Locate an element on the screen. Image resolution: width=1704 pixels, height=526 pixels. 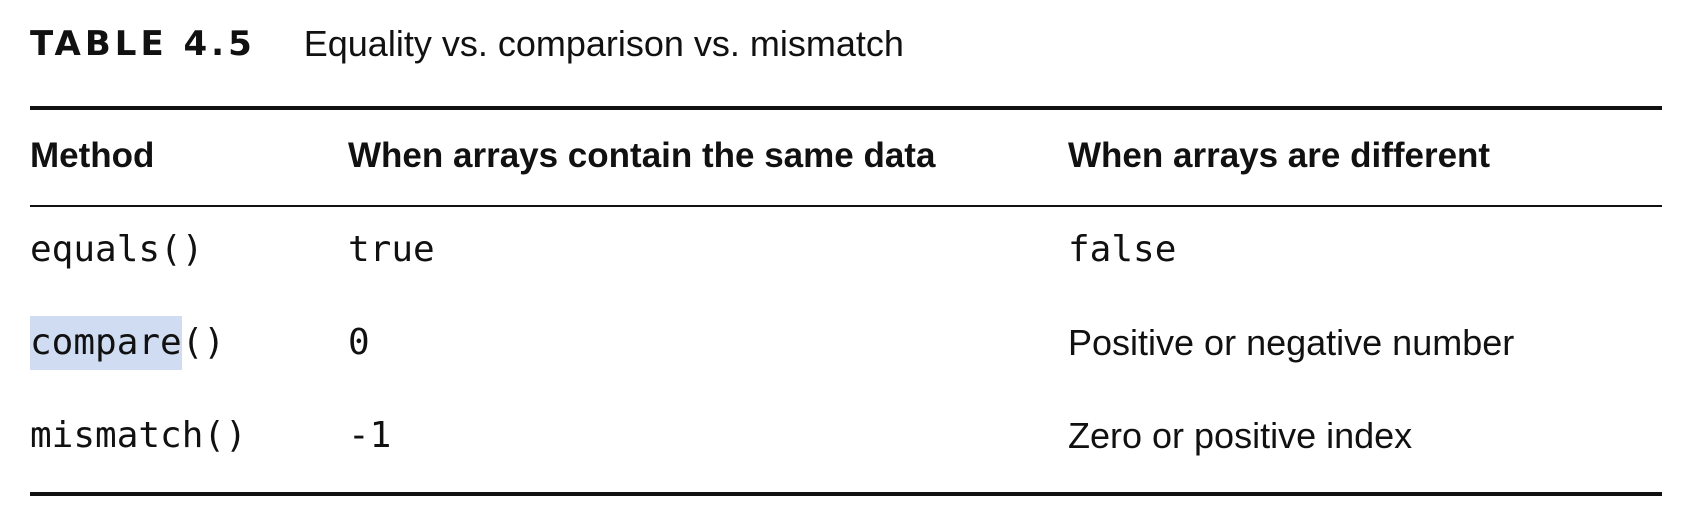
method-parens: () is located at coordinates (203, 342).